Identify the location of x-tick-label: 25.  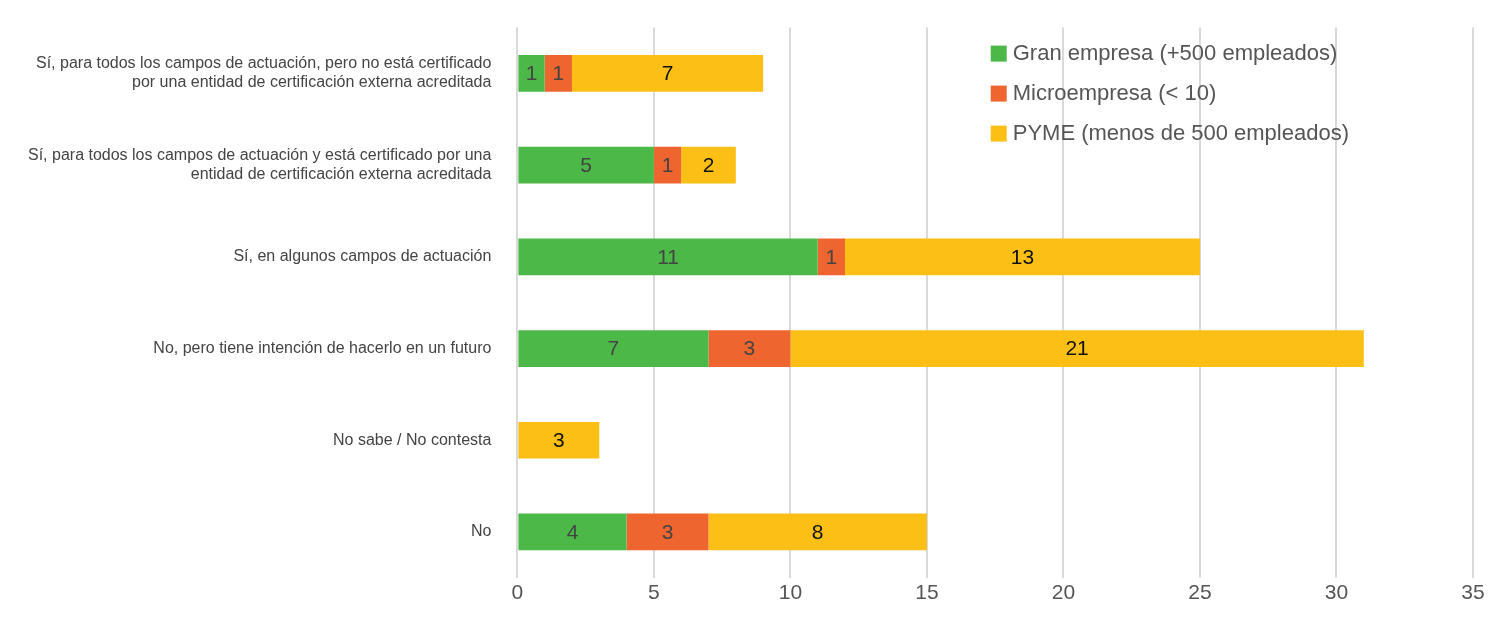
(1200, 592).